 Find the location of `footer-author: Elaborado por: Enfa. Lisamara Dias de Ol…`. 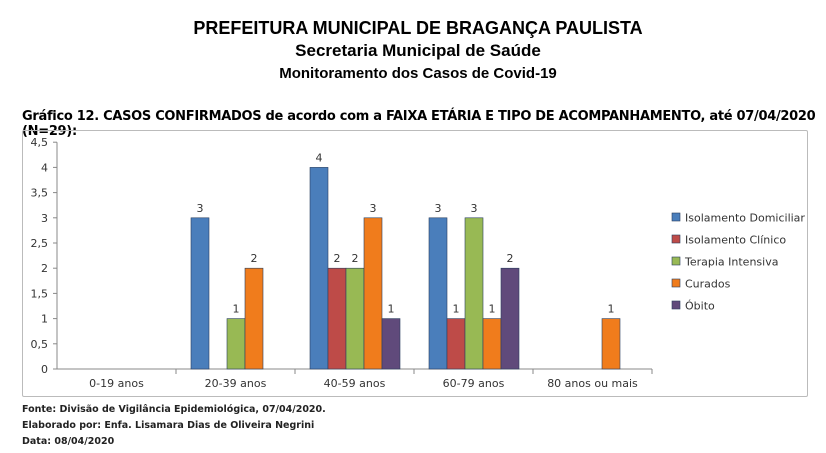

footer-author: Elaborado por: Enfa. Lisamara Dias de Ol… is located at coordinates (168, 425).